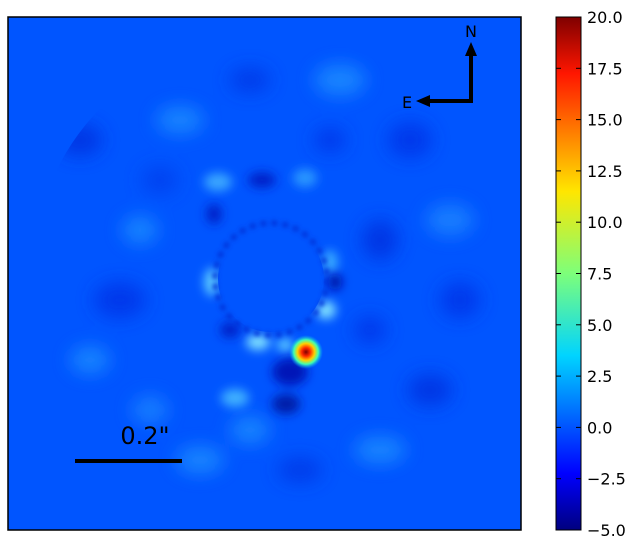  I want to click on east-arrowhead, so click(423, 101).